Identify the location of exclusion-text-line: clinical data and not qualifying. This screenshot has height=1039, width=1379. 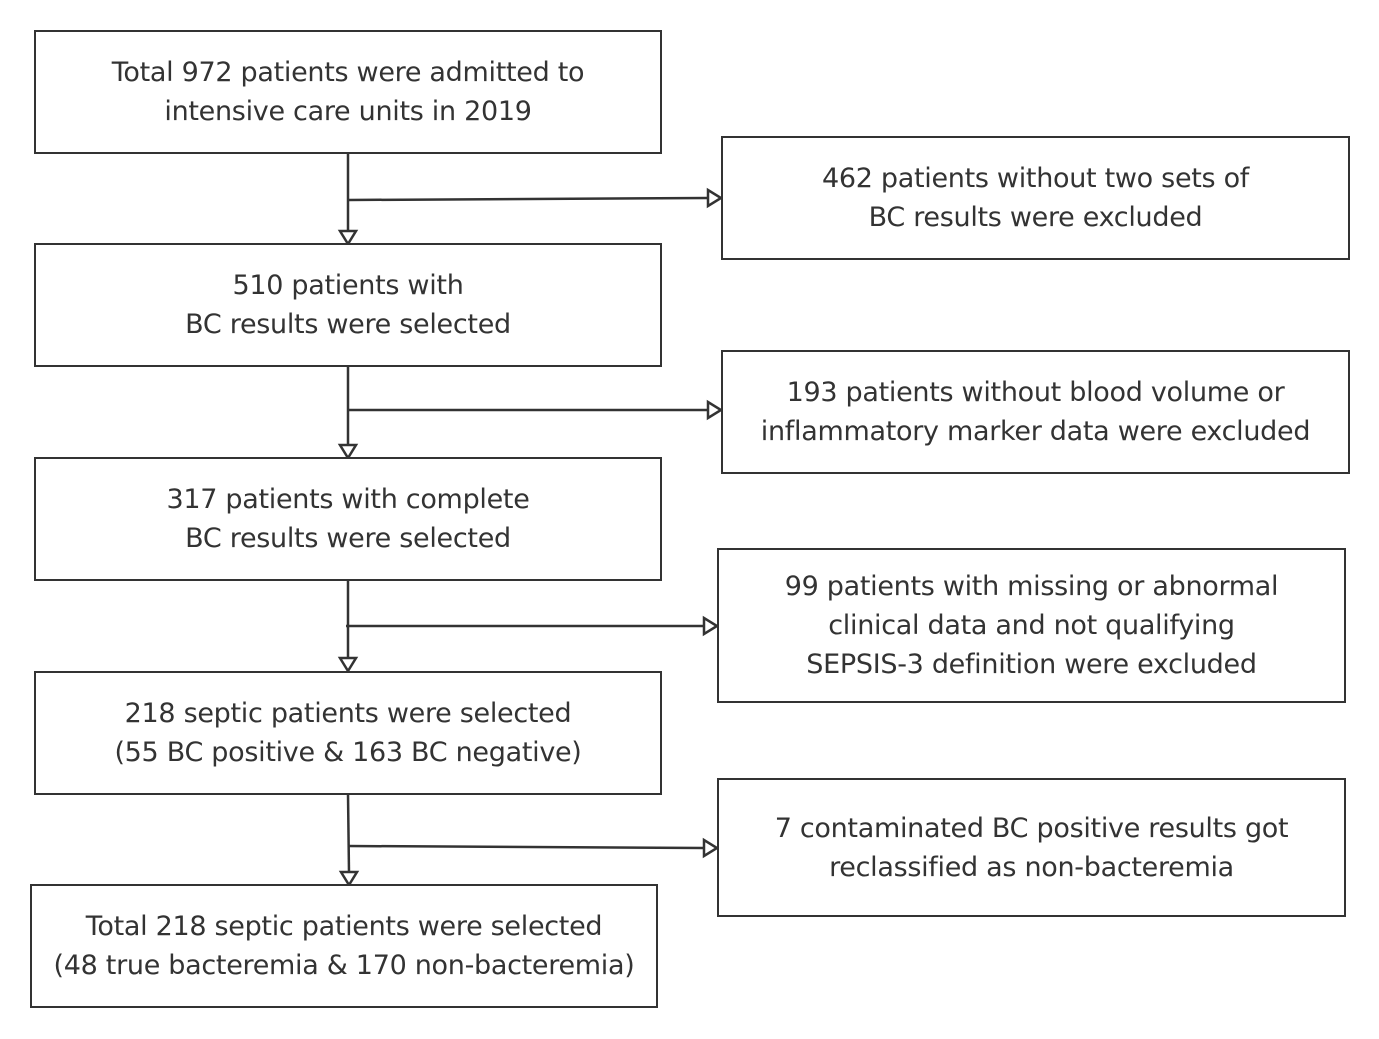
(1031, 625).